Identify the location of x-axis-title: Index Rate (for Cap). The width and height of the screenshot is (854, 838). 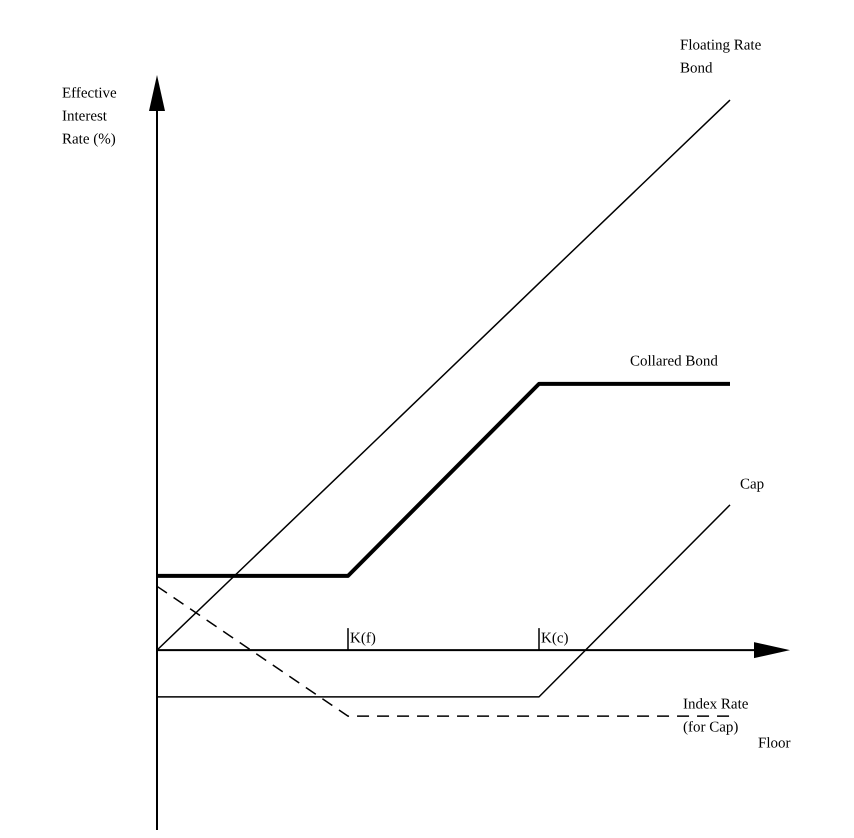
(716, 716).